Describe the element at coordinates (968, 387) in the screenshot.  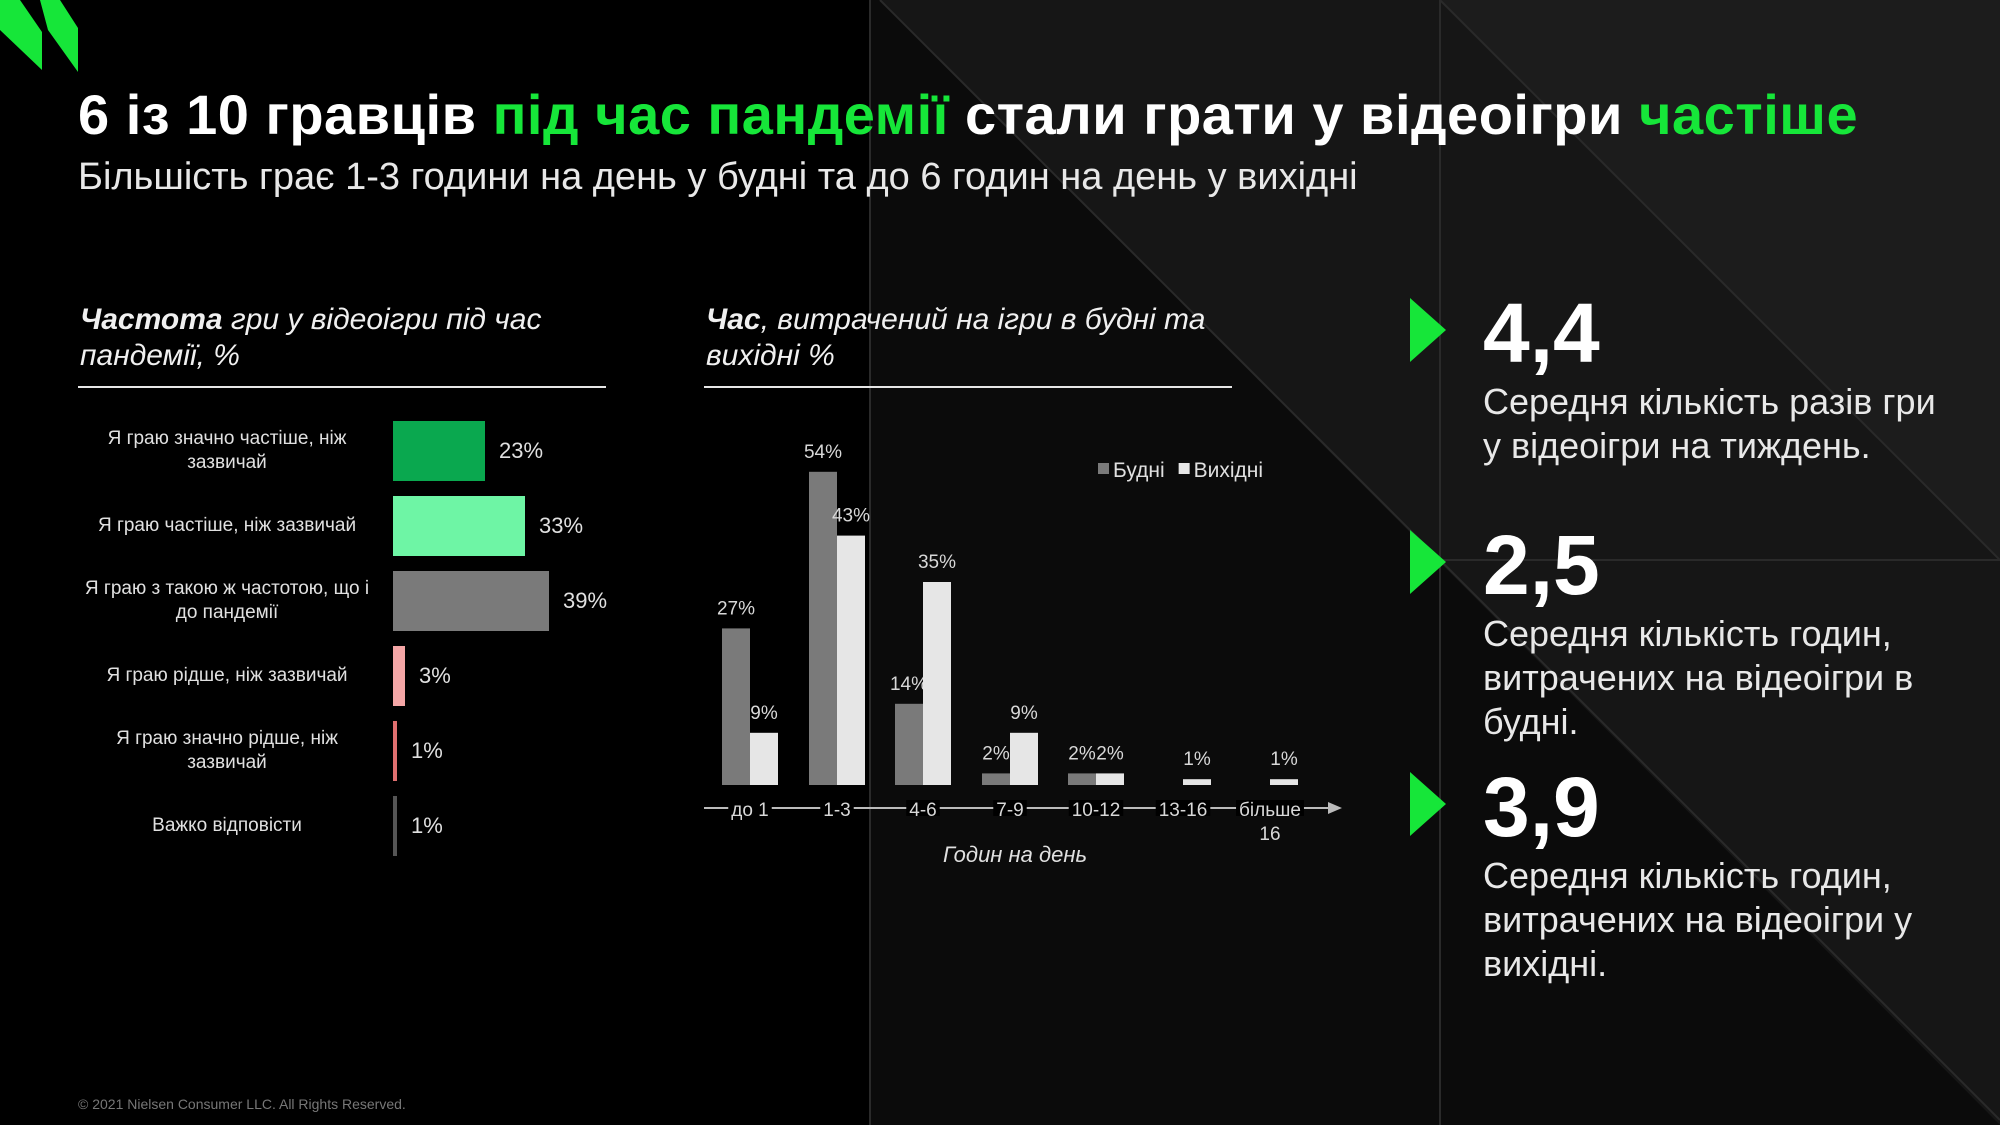
I see `right-chart-rule` at that location.